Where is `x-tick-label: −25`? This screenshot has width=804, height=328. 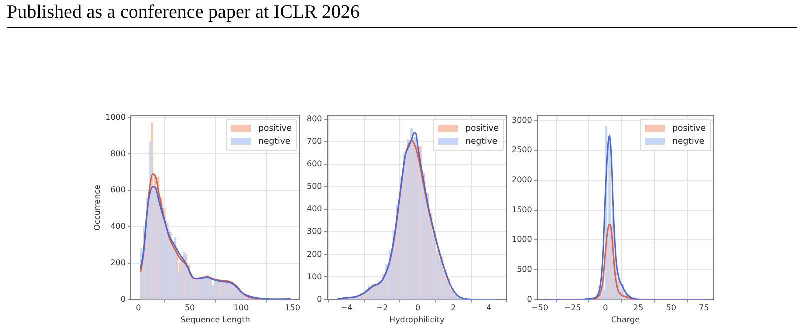
x-tick-label: −25 is located at coordinates (573, 308).